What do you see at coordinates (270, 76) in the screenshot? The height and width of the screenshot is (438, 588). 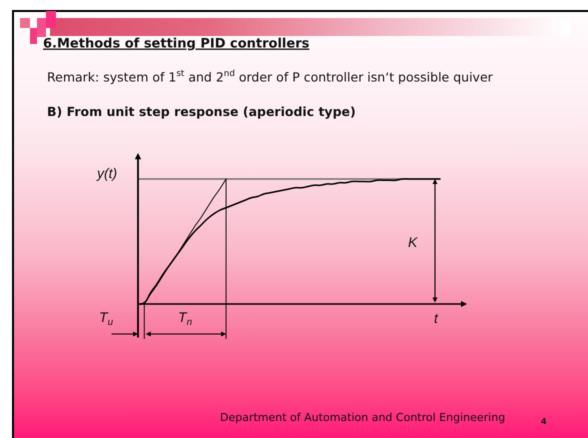 I see `chart-subtitle: Remark: system of 1$^{st}$ and 2$^{nd}$ order of P controller isn‘t possible quiver` at bounding box center [270, 76].